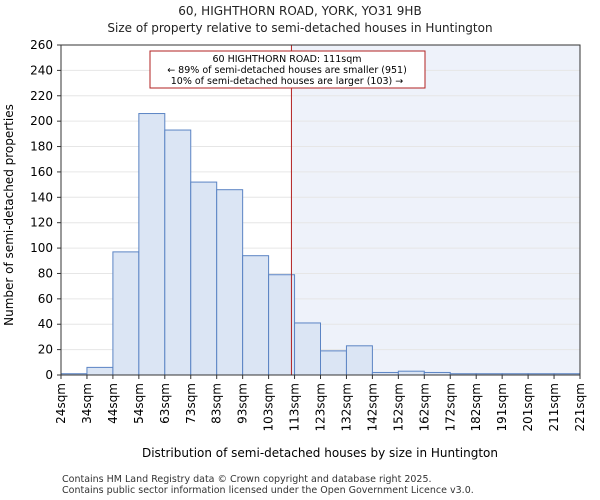  Describe the element at coordinates (9, 215) in the screenshot. I see `y-axis-label: Number of semi-detached properties` at that location.